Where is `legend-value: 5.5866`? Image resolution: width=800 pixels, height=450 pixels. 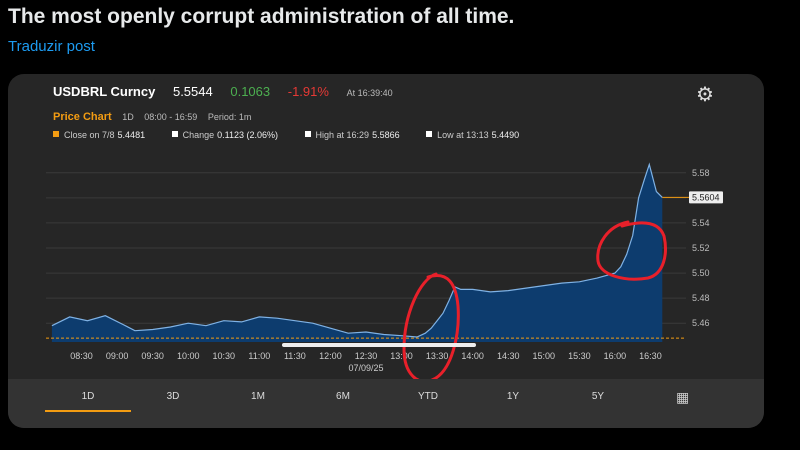 legend-value: 5.5866 is located at coordinates (386, 135).